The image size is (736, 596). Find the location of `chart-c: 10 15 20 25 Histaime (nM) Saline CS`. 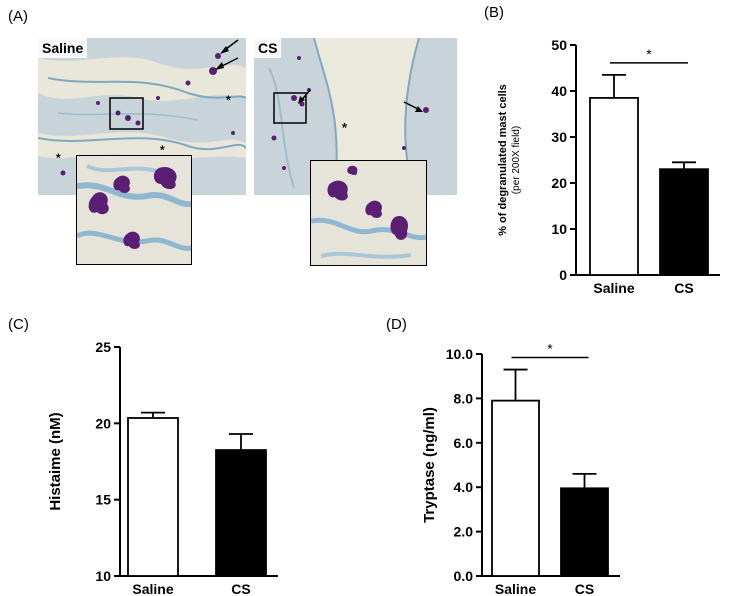

chart-c: 10 15 20 25 Histaime (nM) Saline CS is located at coordinates (162, 467).